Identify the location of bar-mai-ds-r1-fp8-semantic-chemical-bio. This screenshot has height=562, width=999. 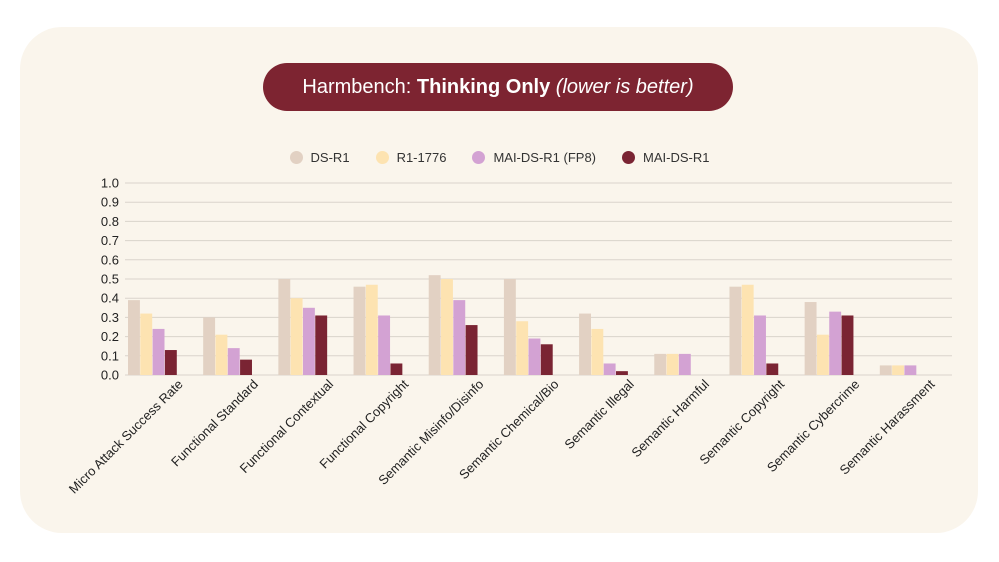
(534, 356).